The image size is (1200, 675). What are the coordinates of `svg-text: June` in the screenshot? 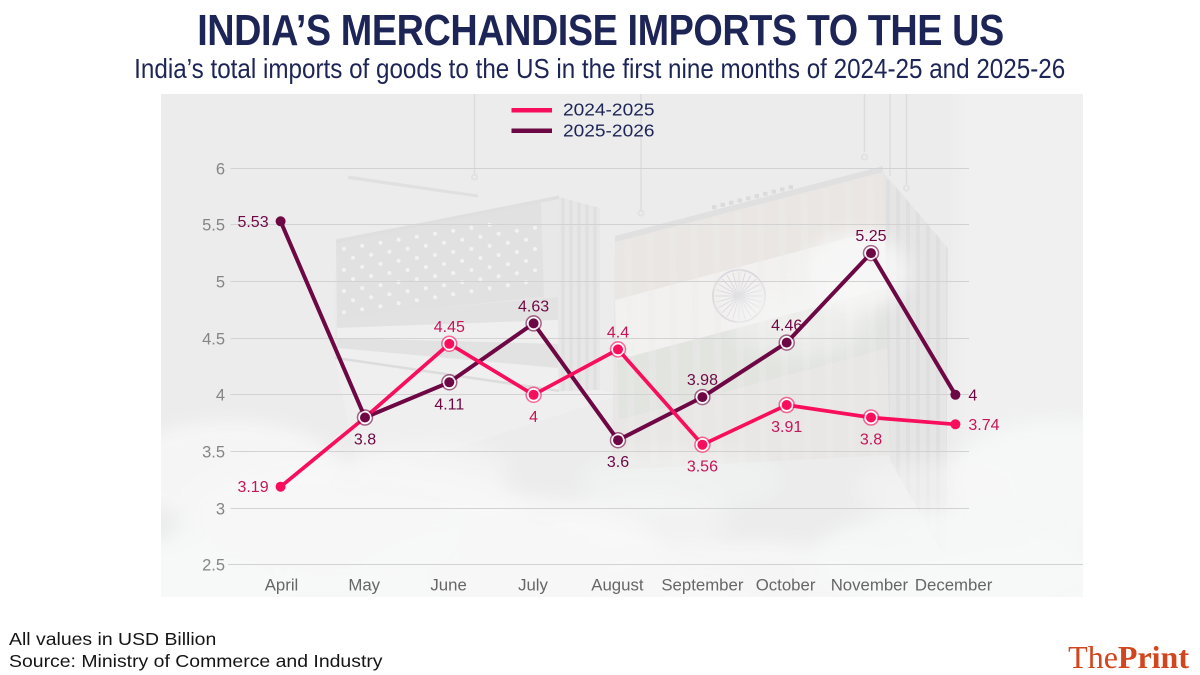 It's located at (448, 585).